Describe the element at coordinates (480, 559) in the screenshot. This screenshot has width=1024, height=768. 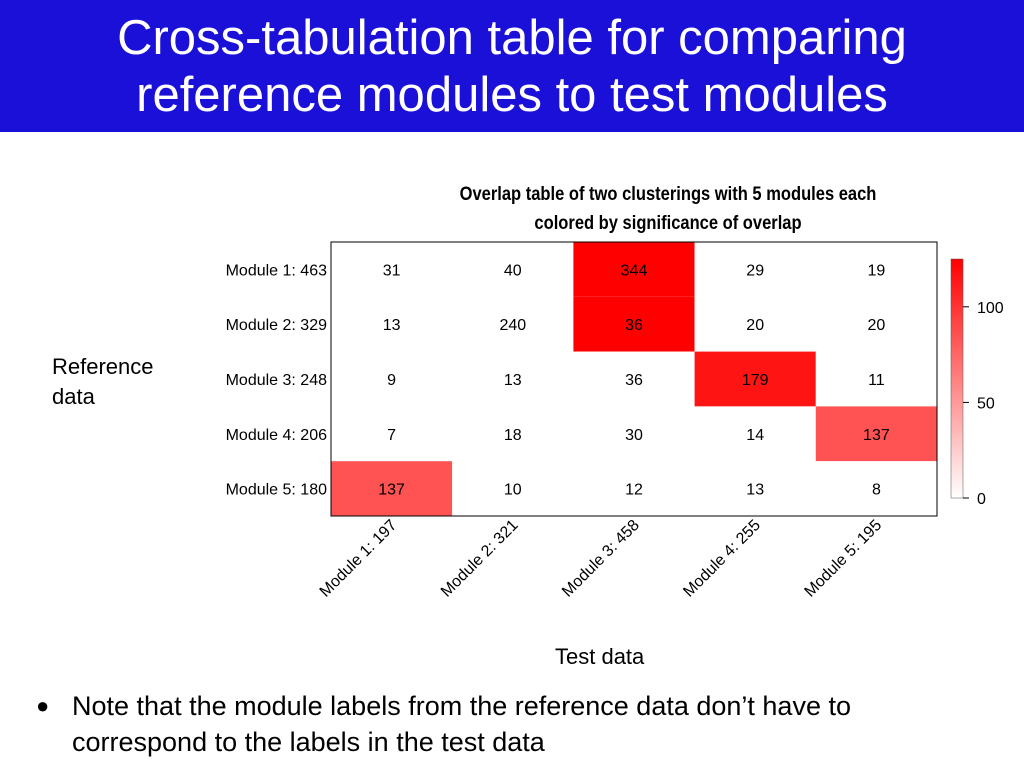
I see `column-tick-label: Module 2: 321` at that location.